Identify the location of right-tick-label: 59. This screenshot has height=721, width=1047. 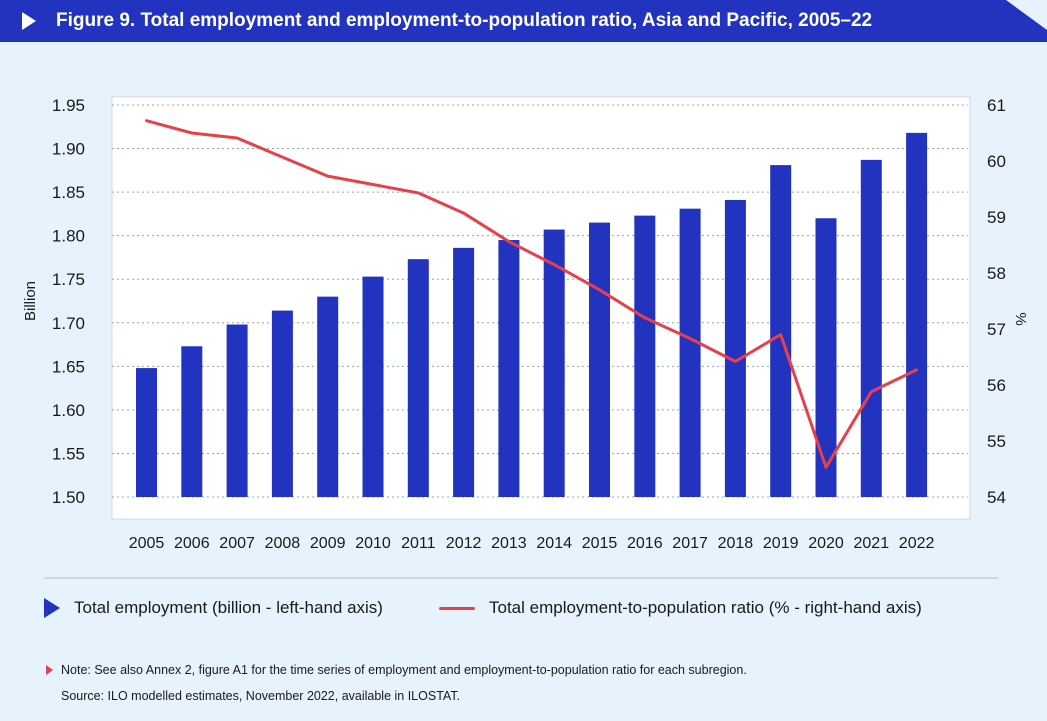
(996, 217).